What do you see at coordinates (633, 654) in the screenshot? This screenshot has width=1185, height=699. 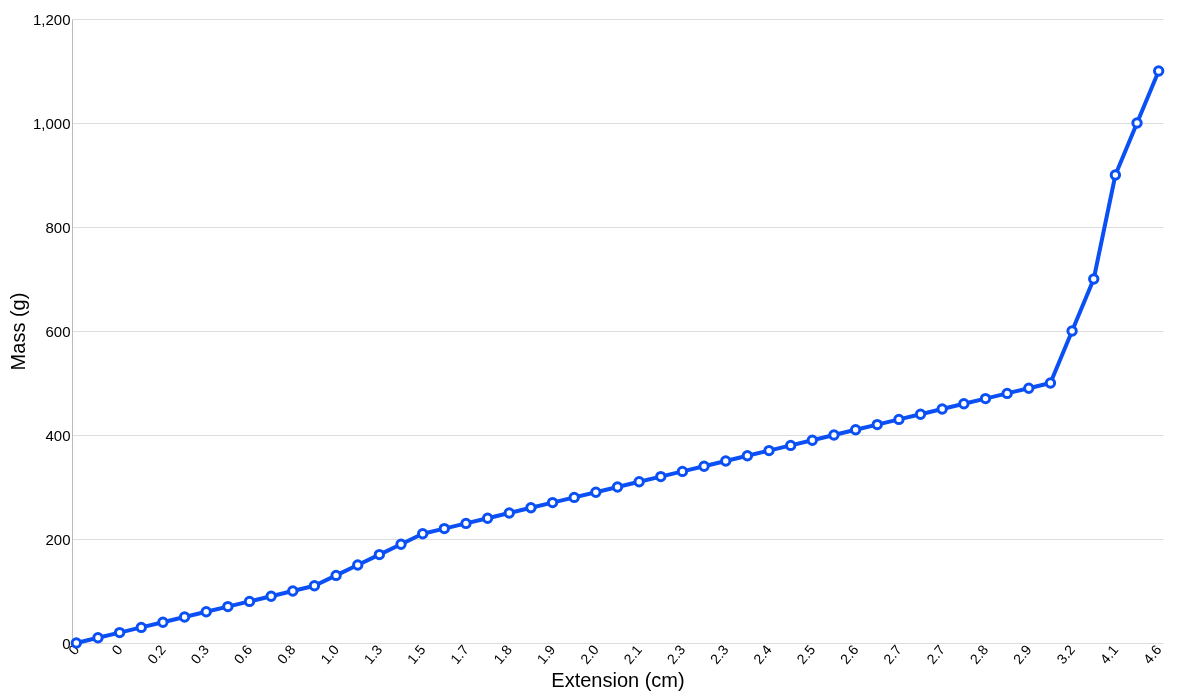 I see `x-tick-label: 2.1` at bounding box center [633, 654].